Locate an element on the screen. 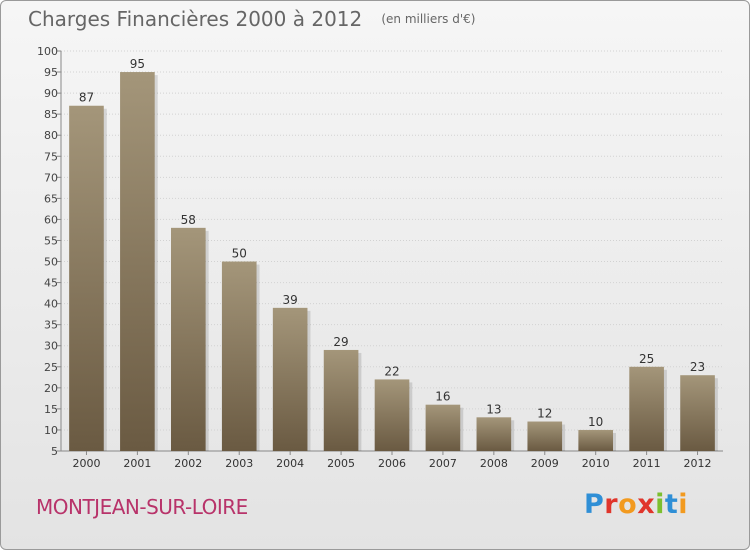 Image resolution: width=750 pixels, height=550 pixels. data-label: 12 is located at coordinates (544, 414).